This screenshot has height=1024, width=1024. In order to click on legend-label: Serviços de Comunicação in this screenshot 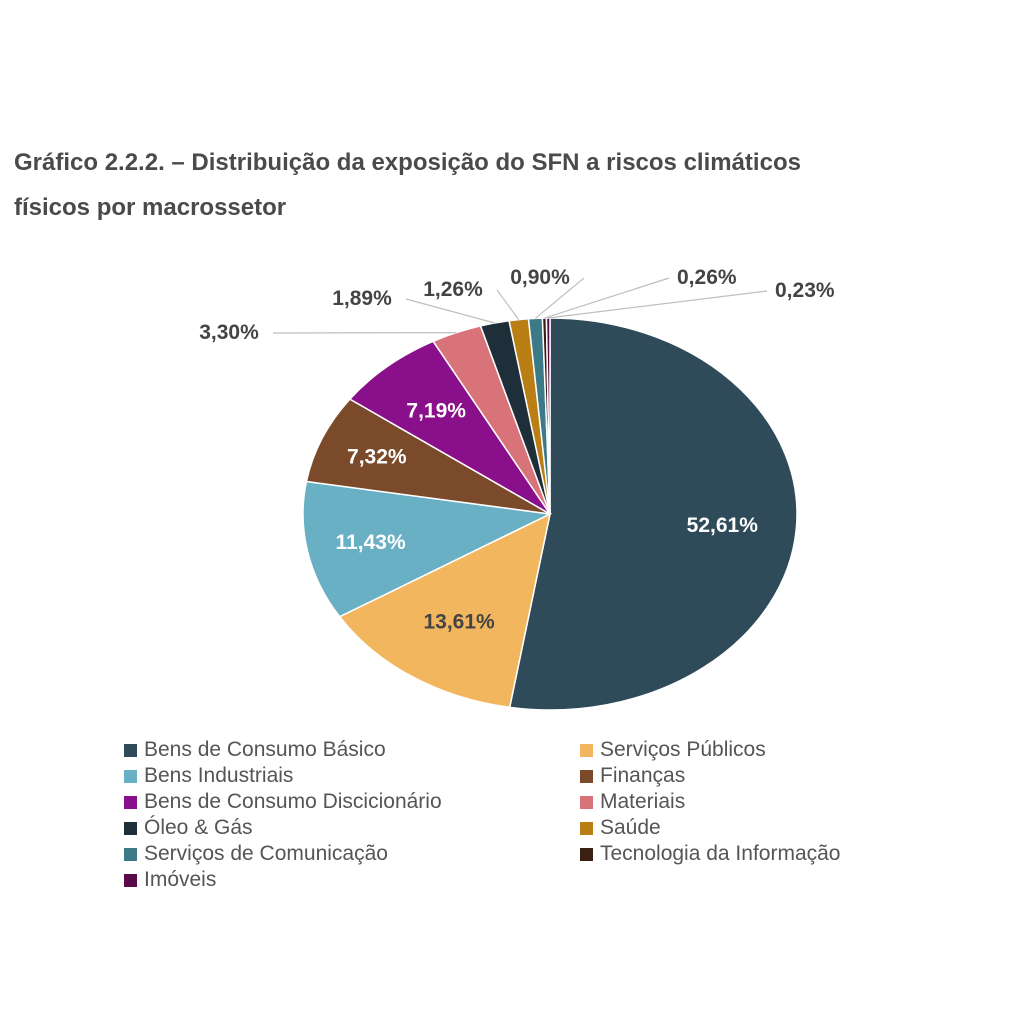, I will do `click(266, 853)`.